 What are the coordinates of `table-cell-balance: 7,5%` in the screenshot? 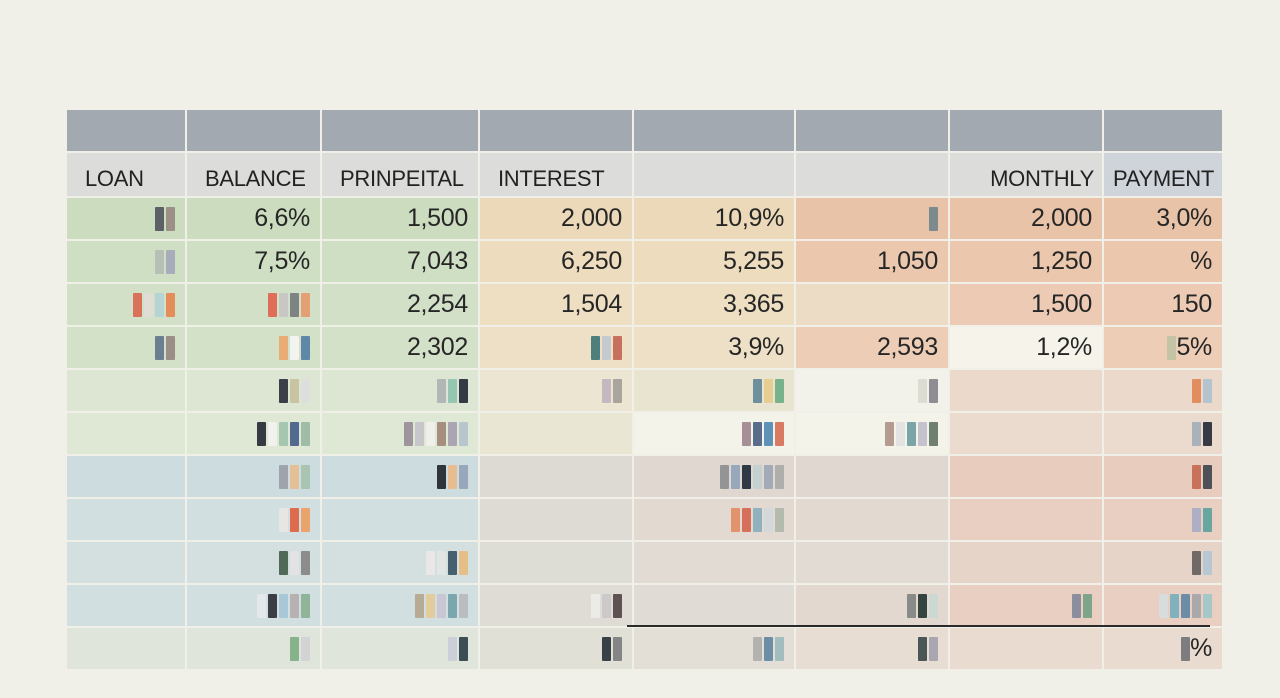 It's located at (253, 261).